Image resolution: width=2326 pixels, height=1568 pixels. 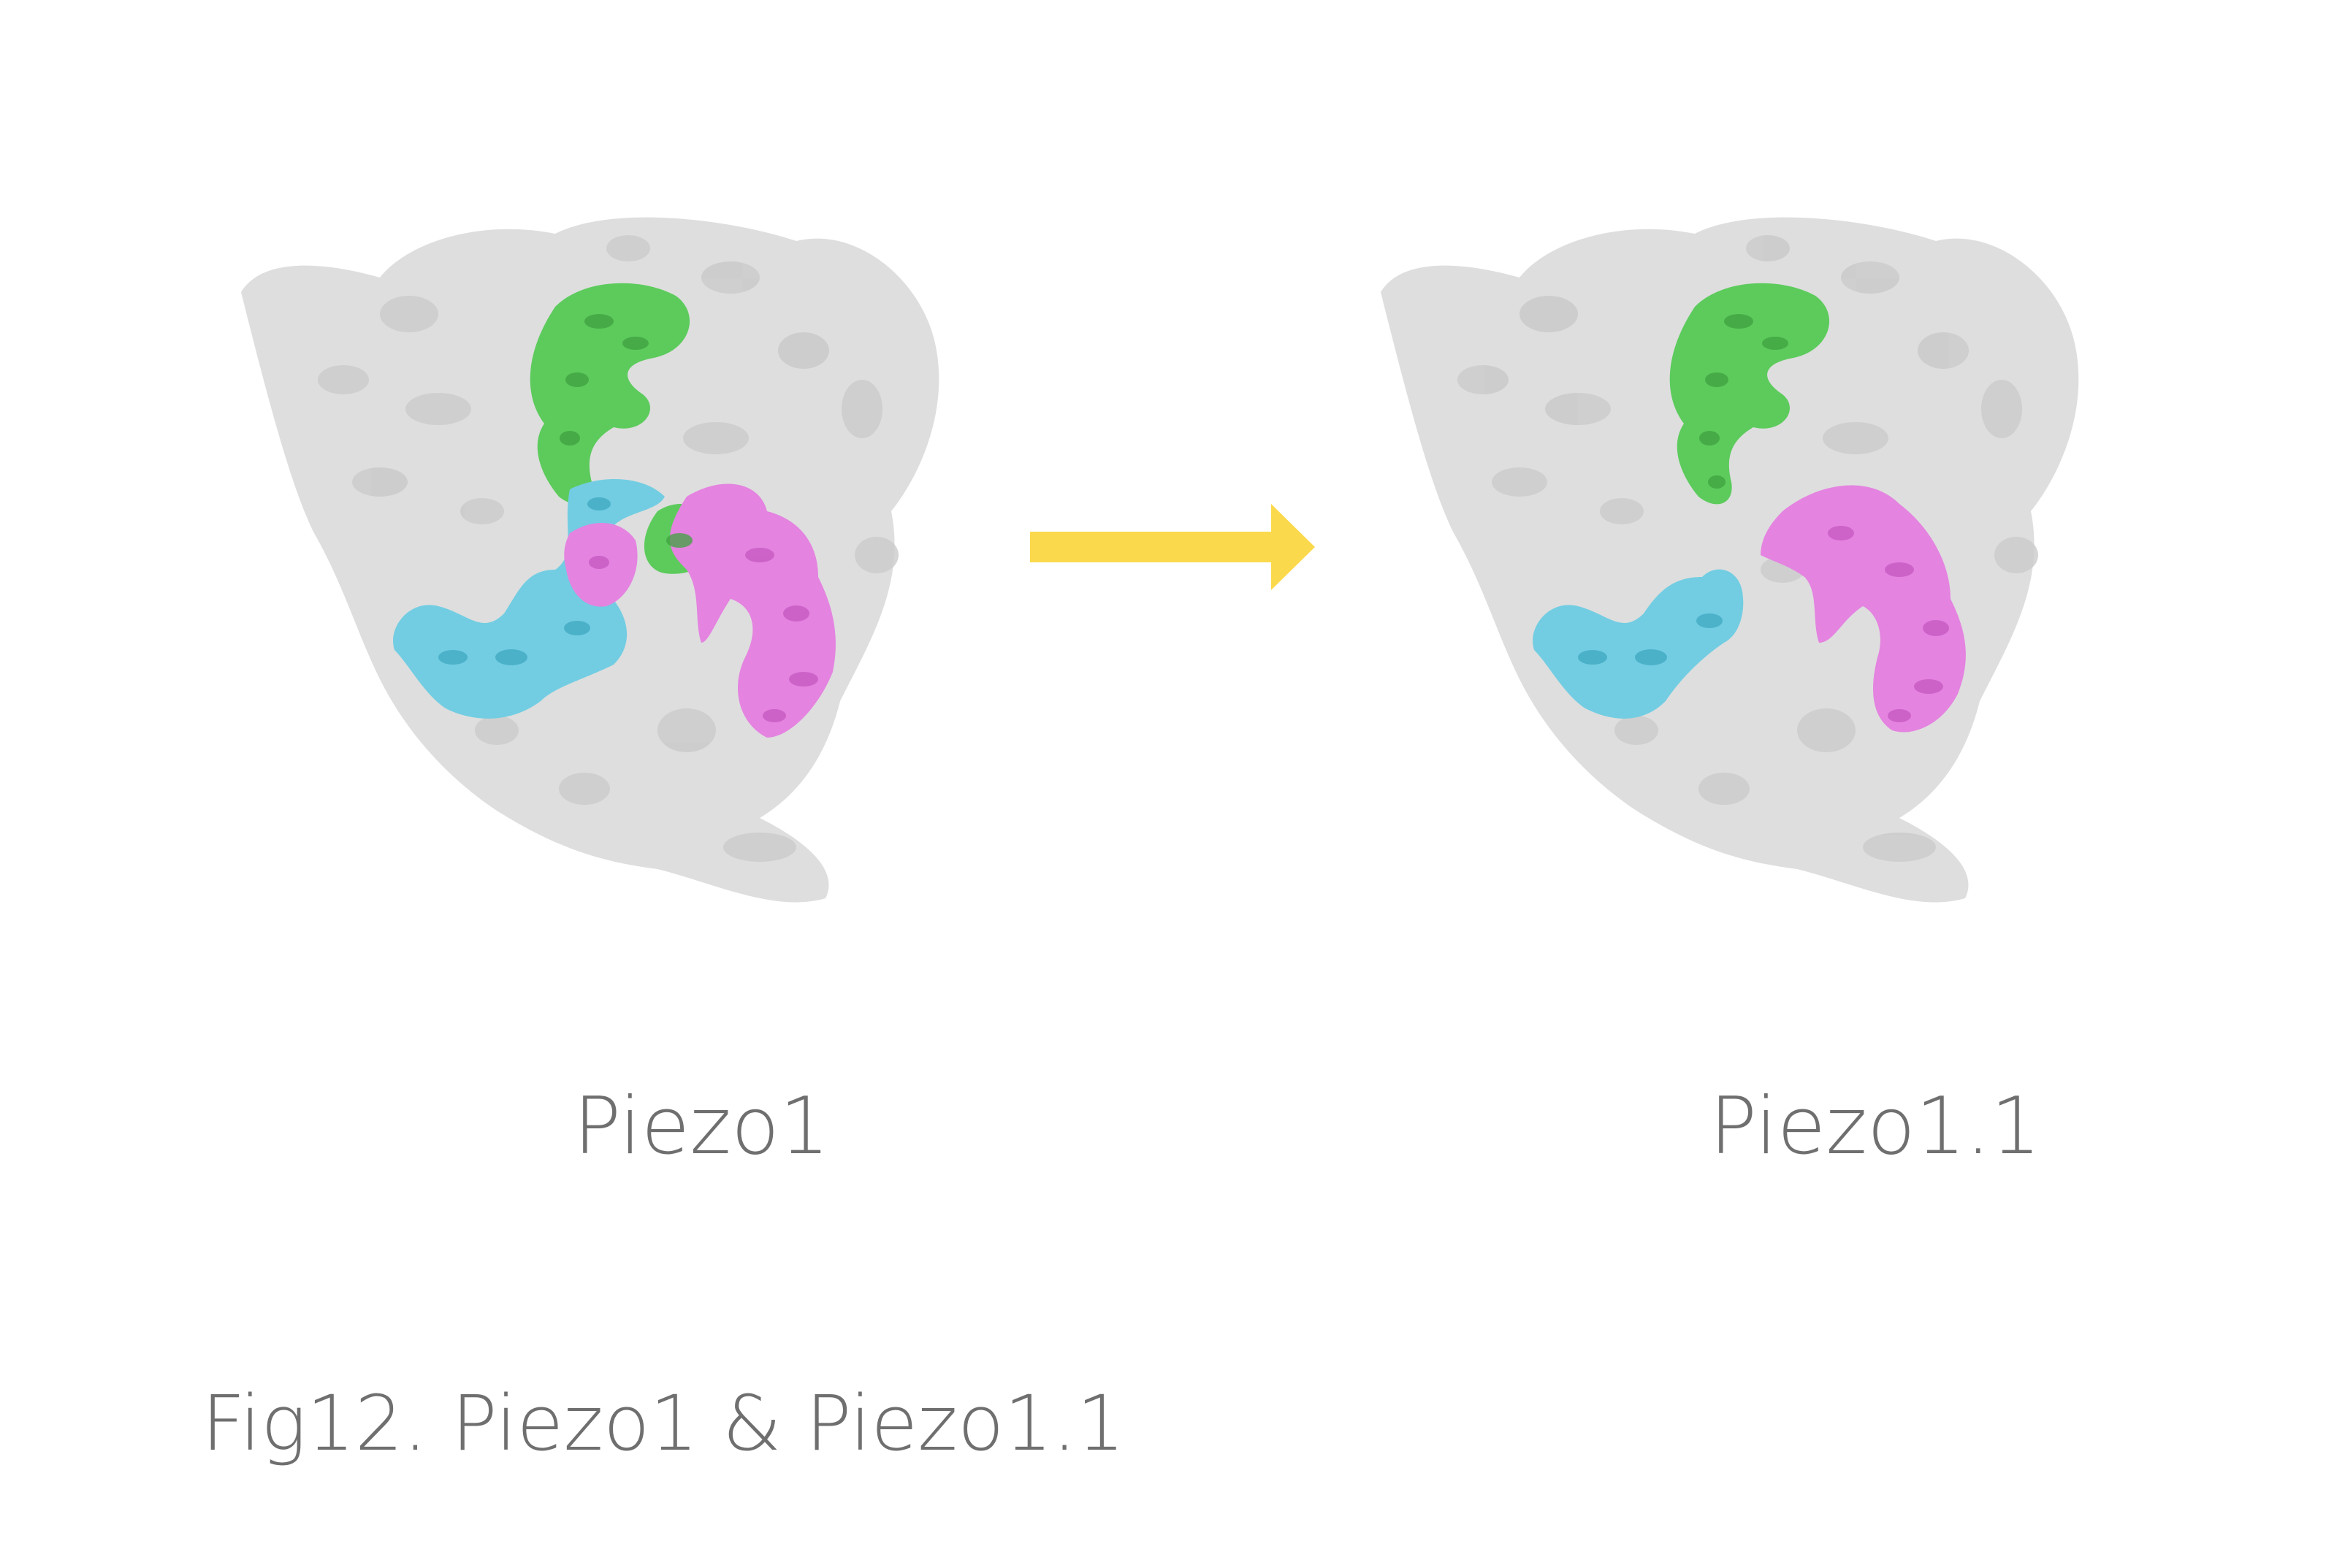 I want to click on piezo1-body-texture, so click(x=608, y=548).